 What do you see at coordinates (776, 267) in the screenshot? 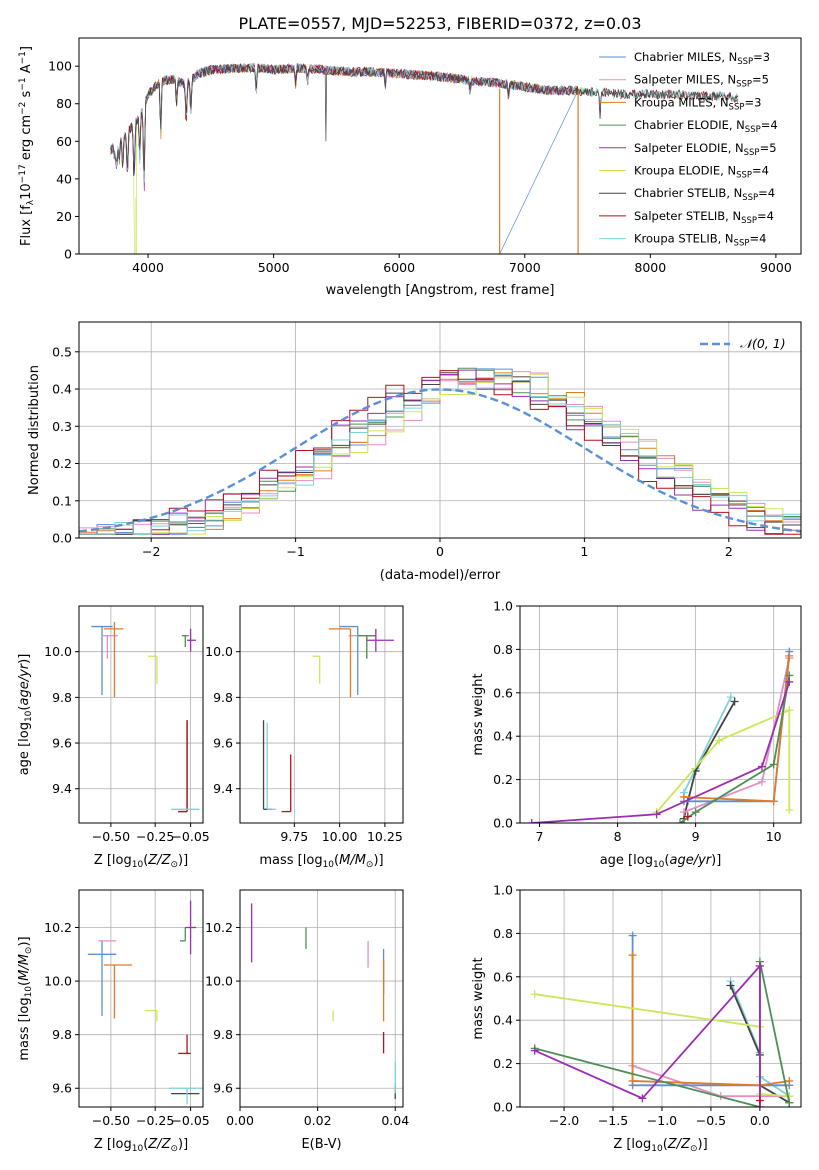
I see `x-tick-label: 9000` at bounding box center [776, 267].